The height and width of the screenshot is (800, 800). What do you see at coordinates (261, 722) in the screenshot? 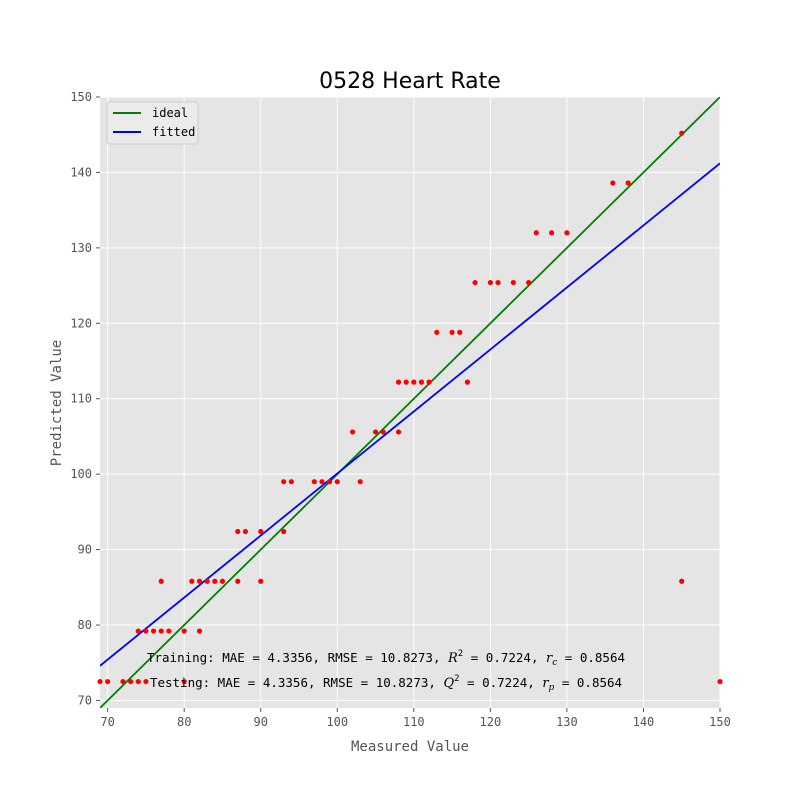
I see `x-tick-label: 90` at bounding box center [261, 722].